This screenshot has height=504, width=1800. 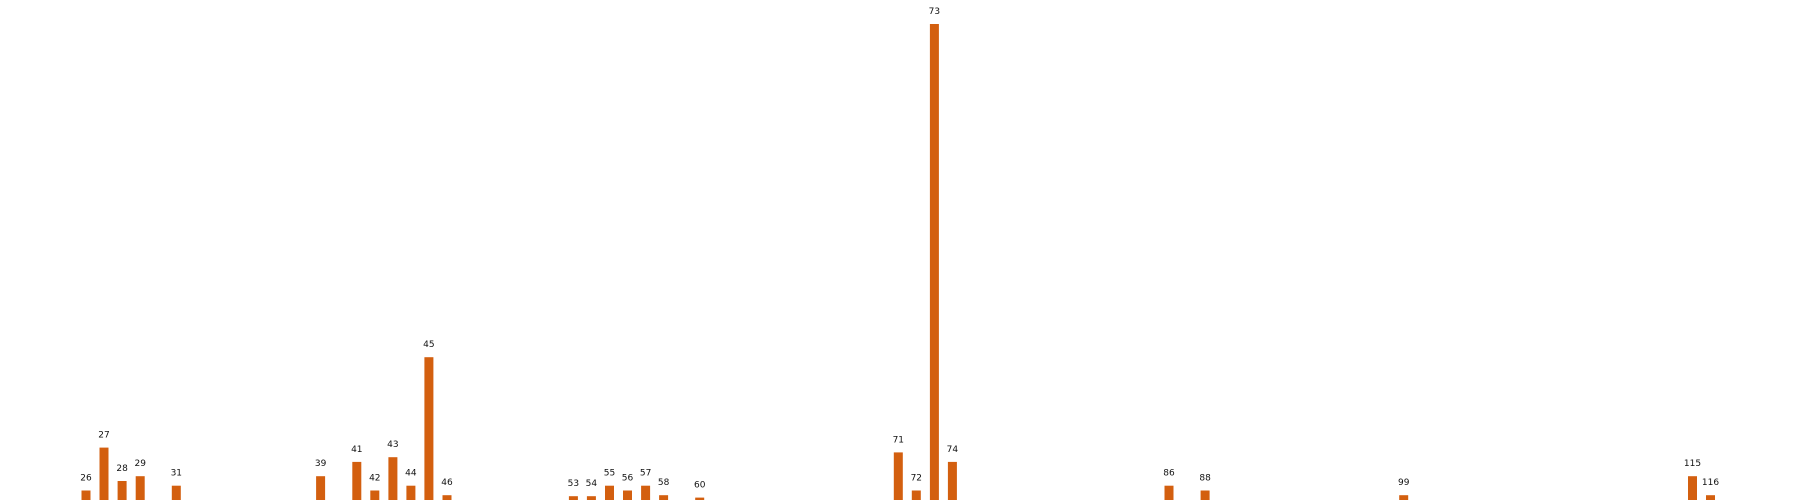 What do you see at coordinates (1692, 464) in the screenshot?
I see `bar-label-115: 115` at bounding box center [1692, 464].